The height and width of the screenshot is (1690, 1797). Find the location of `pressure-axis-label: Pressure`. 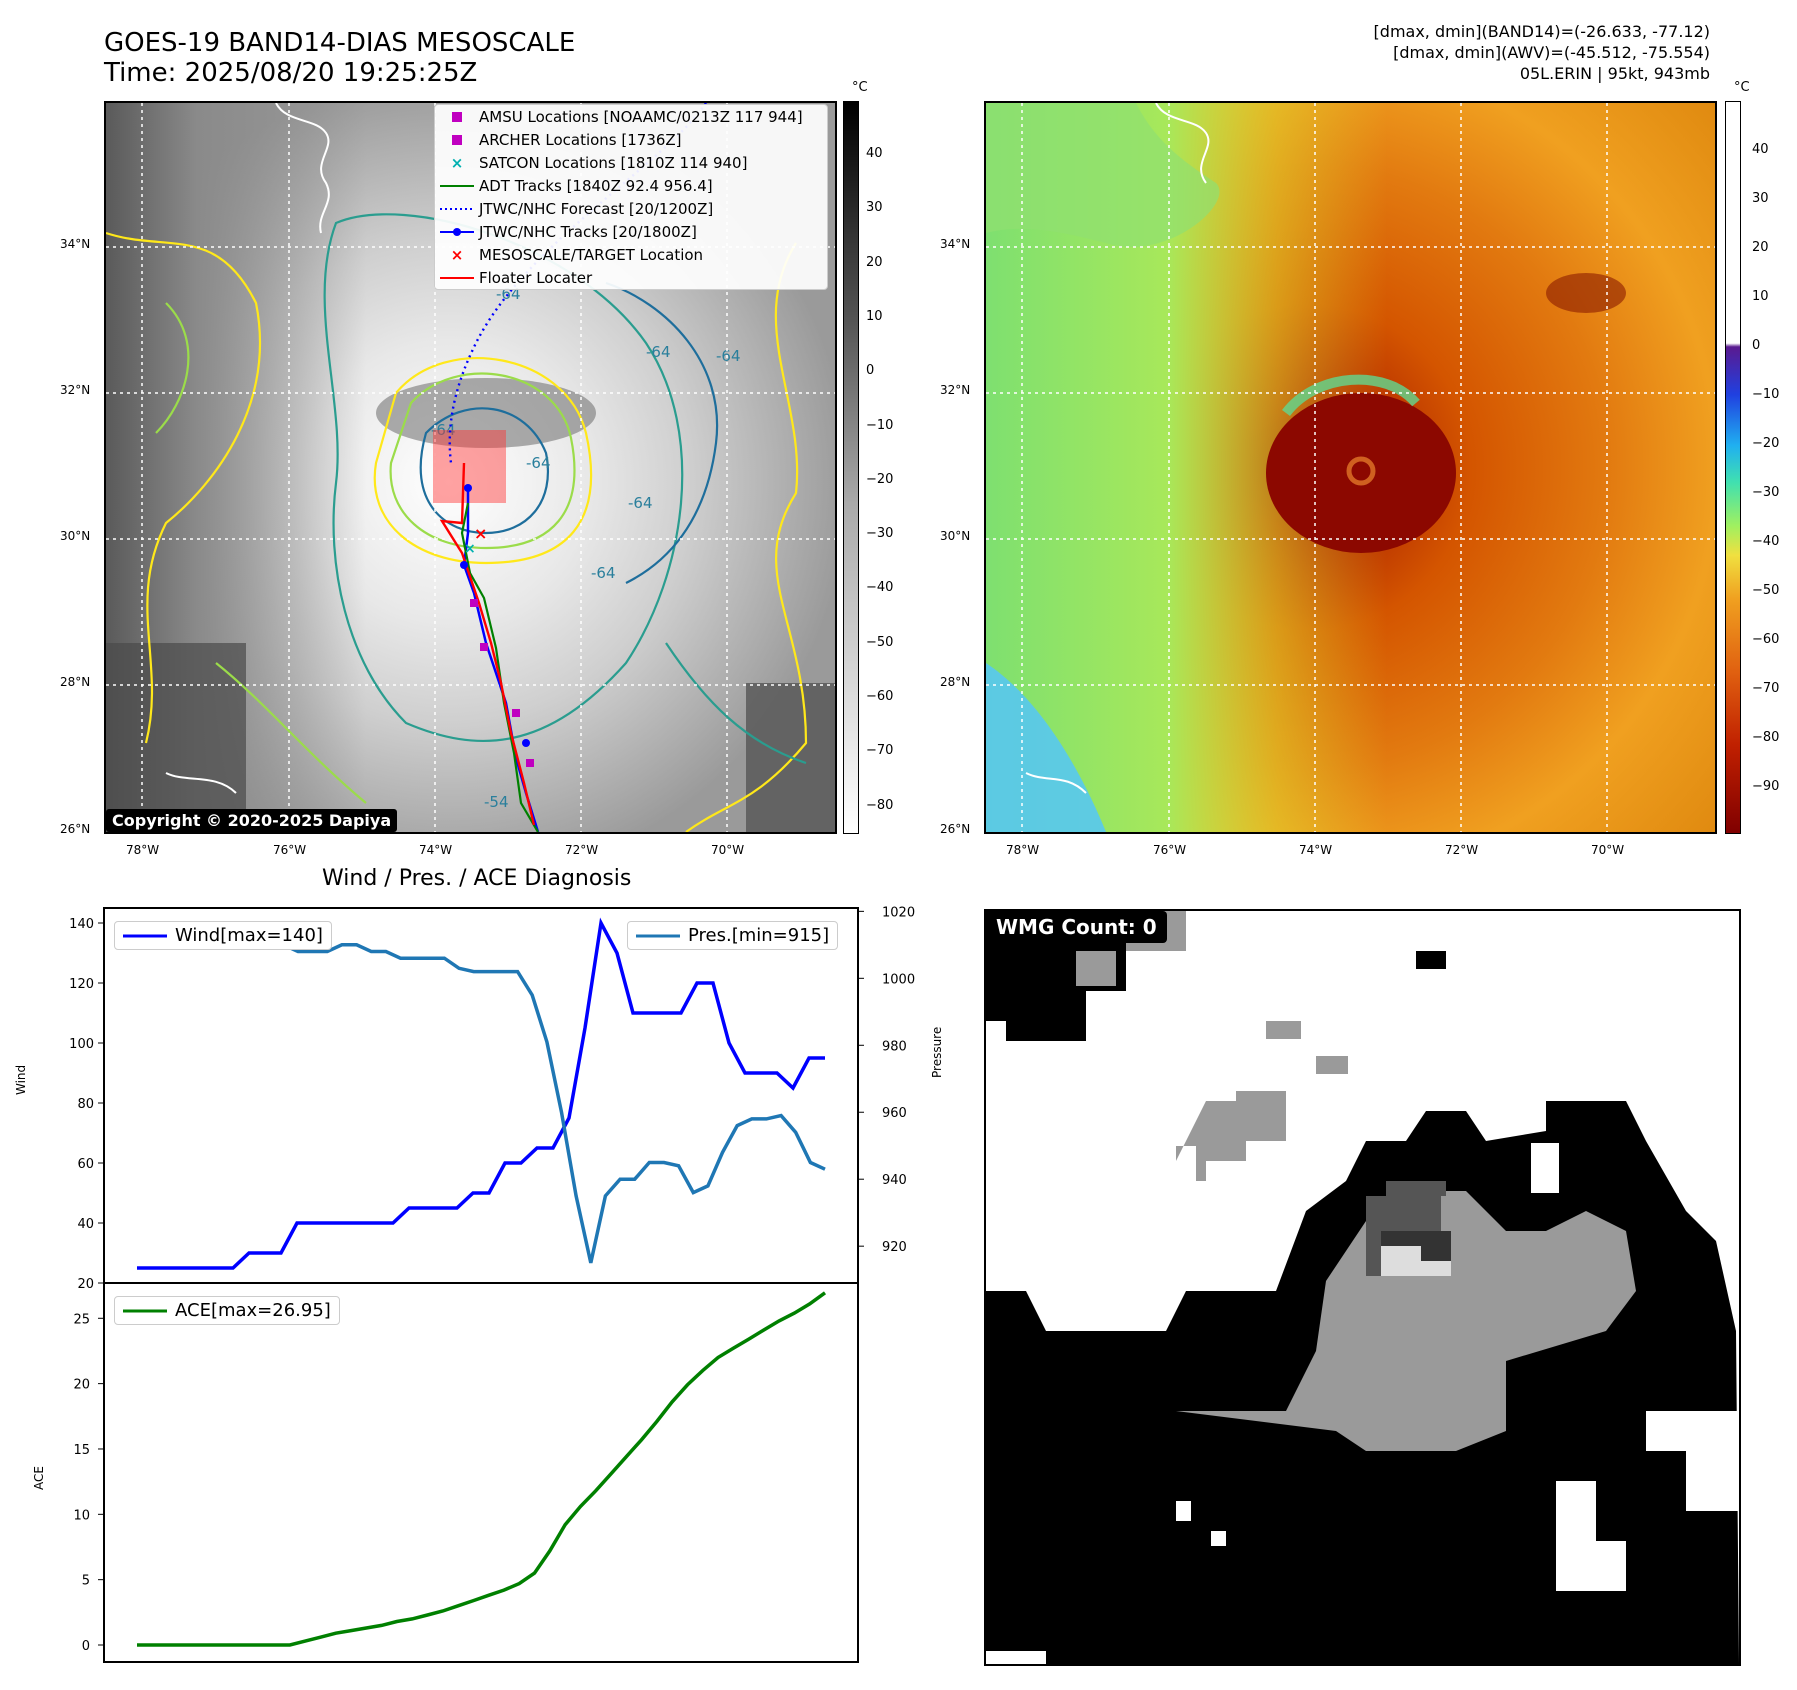

pressure-axis-label: Pressure is located at coordinates (937, 1052).